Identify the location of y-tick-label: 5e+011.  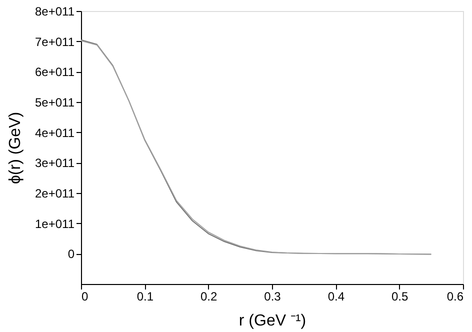
(55, 103).